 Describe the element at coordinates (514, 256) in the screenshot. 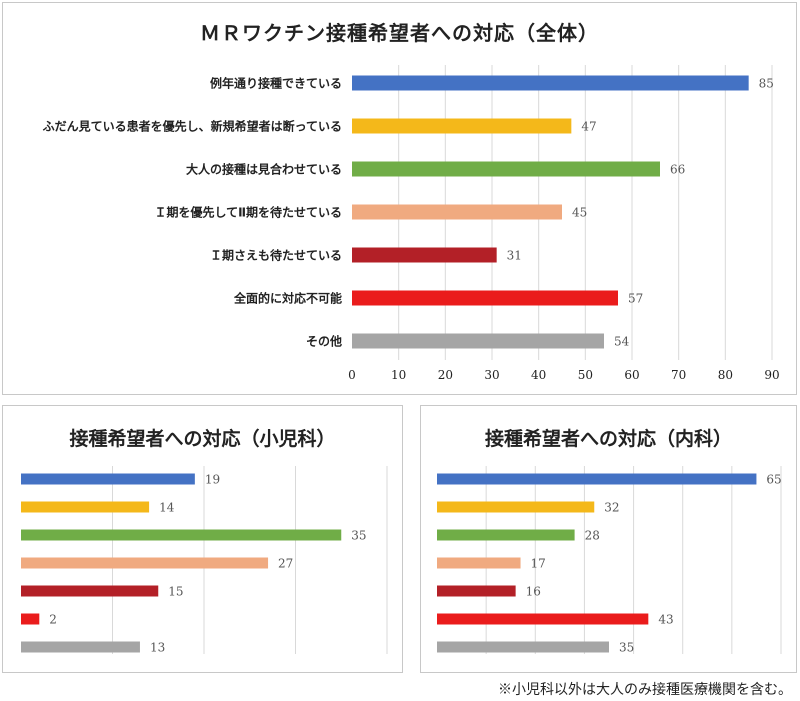

I see `data-label: 31` at that location.